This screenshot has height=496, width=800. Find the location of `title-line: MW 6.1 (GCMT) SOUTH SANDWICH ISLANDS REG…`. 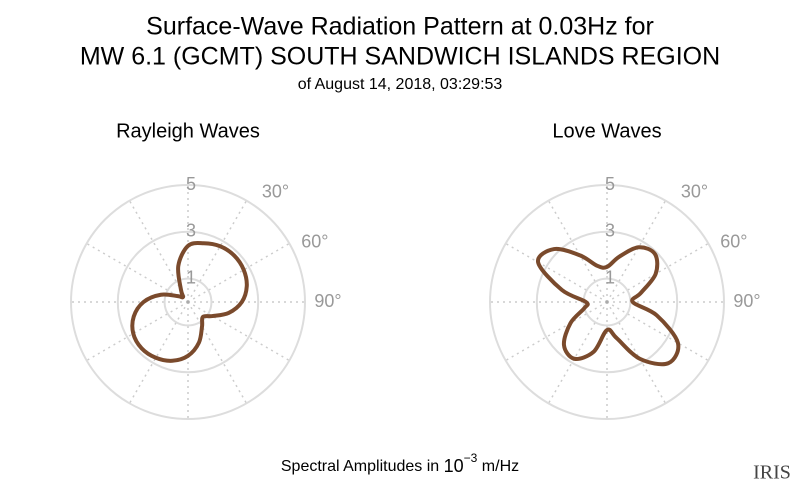

title-line: MW 6.1 (GCMT) SOUTH SANDWICH ISLANDS REG… is located at coordinates (400, 57).